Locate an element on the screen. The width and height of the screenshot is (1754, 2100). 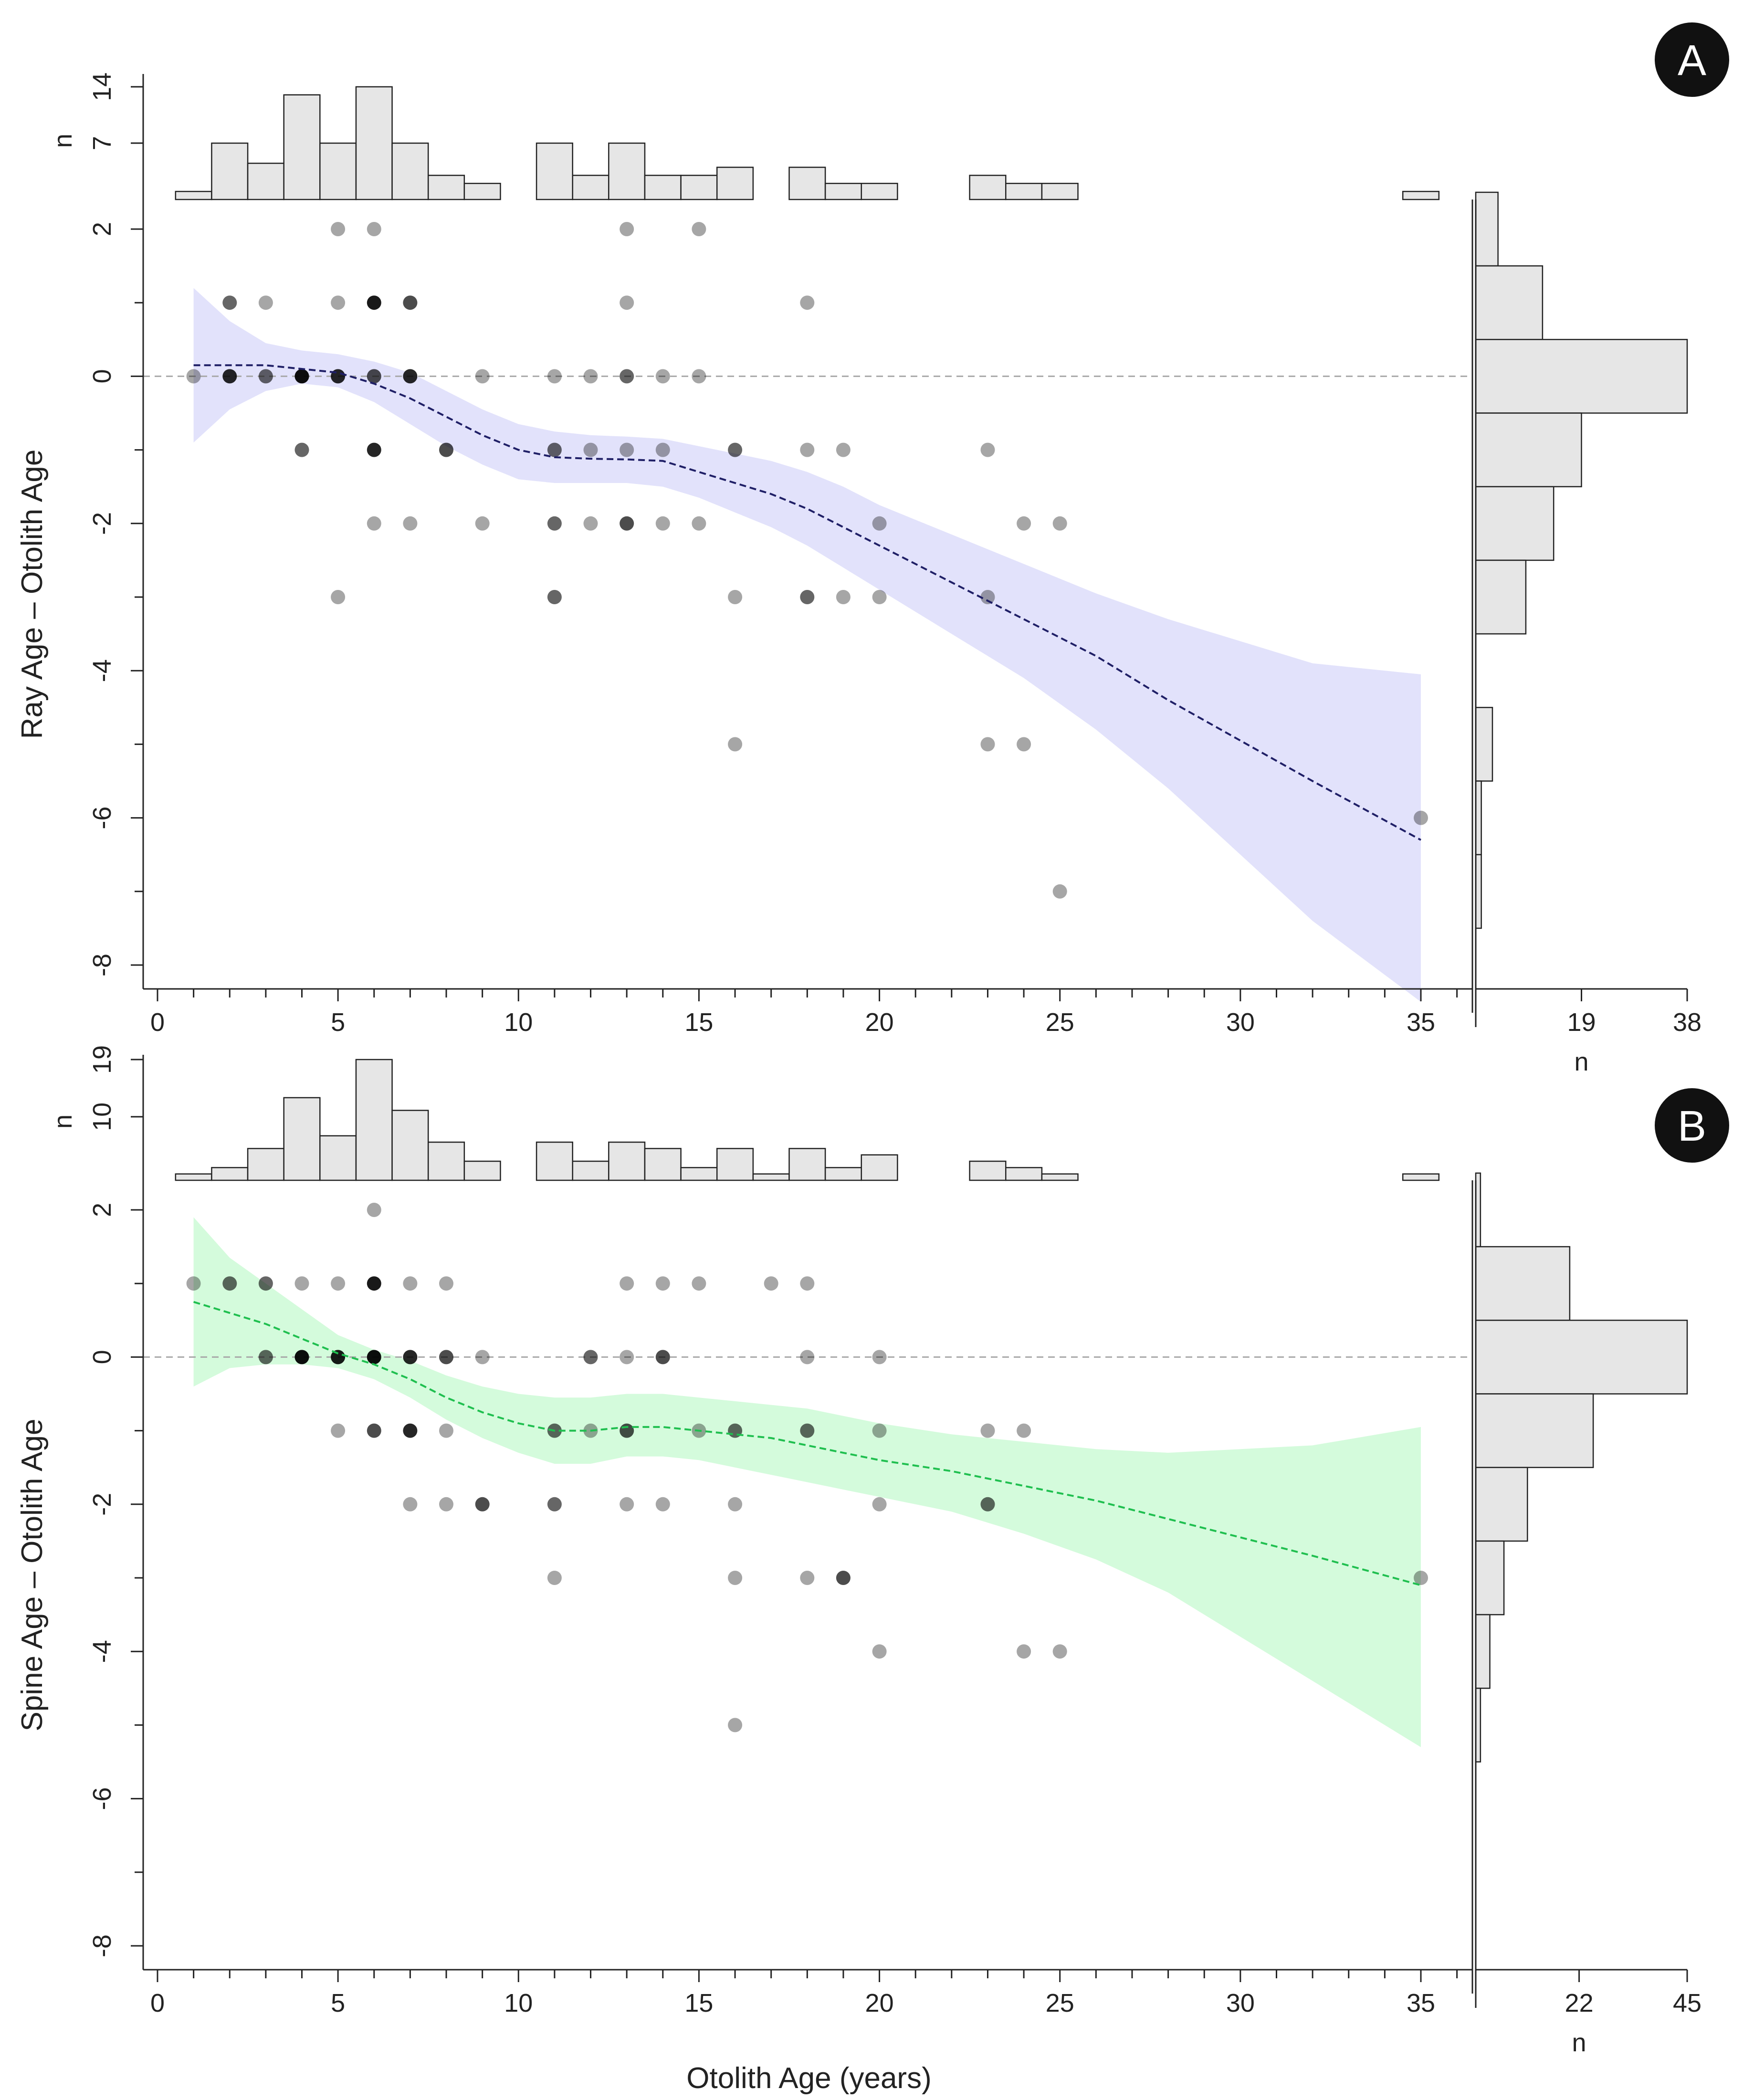
x-tick-label: 10 is located at coordinates (518, 2003).